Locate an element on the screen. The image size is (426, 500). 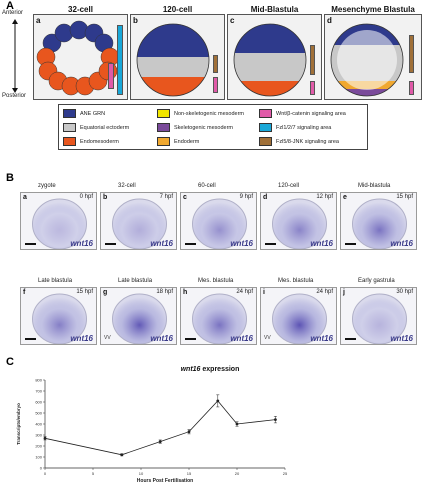
stage-header: 60-cell is located at coordinates (207, 186).